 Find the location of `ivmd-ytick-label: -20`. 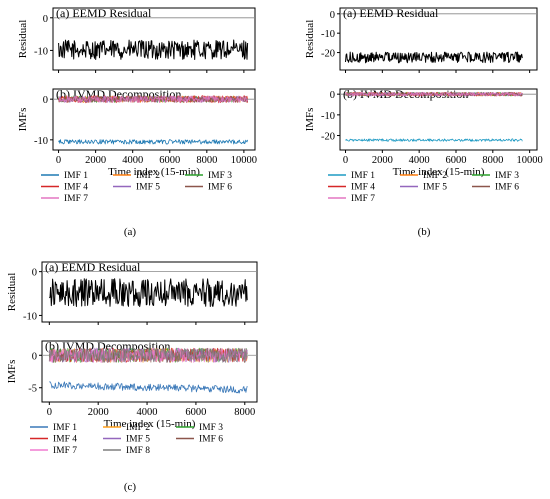

ivmd-ytick-label: -20 is located at coordinates (328, 137).